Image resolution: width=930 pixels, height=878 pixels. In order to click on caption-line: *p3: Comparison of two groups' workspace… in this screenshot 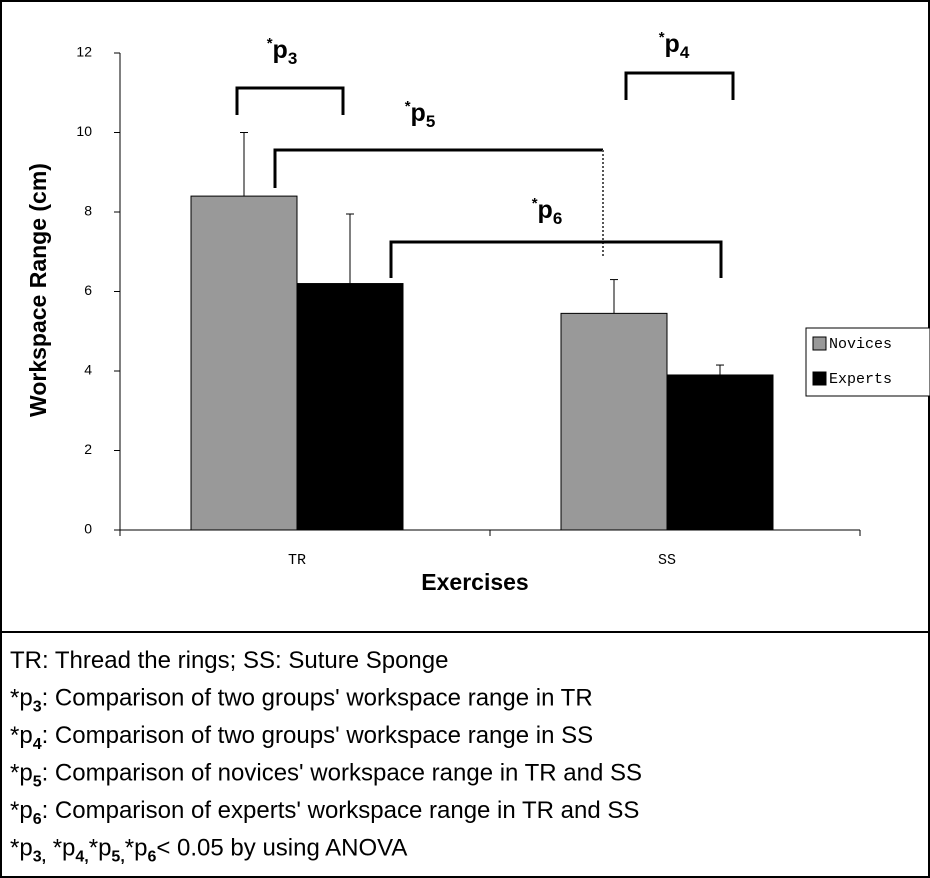, I will do `click(301, 700)`.